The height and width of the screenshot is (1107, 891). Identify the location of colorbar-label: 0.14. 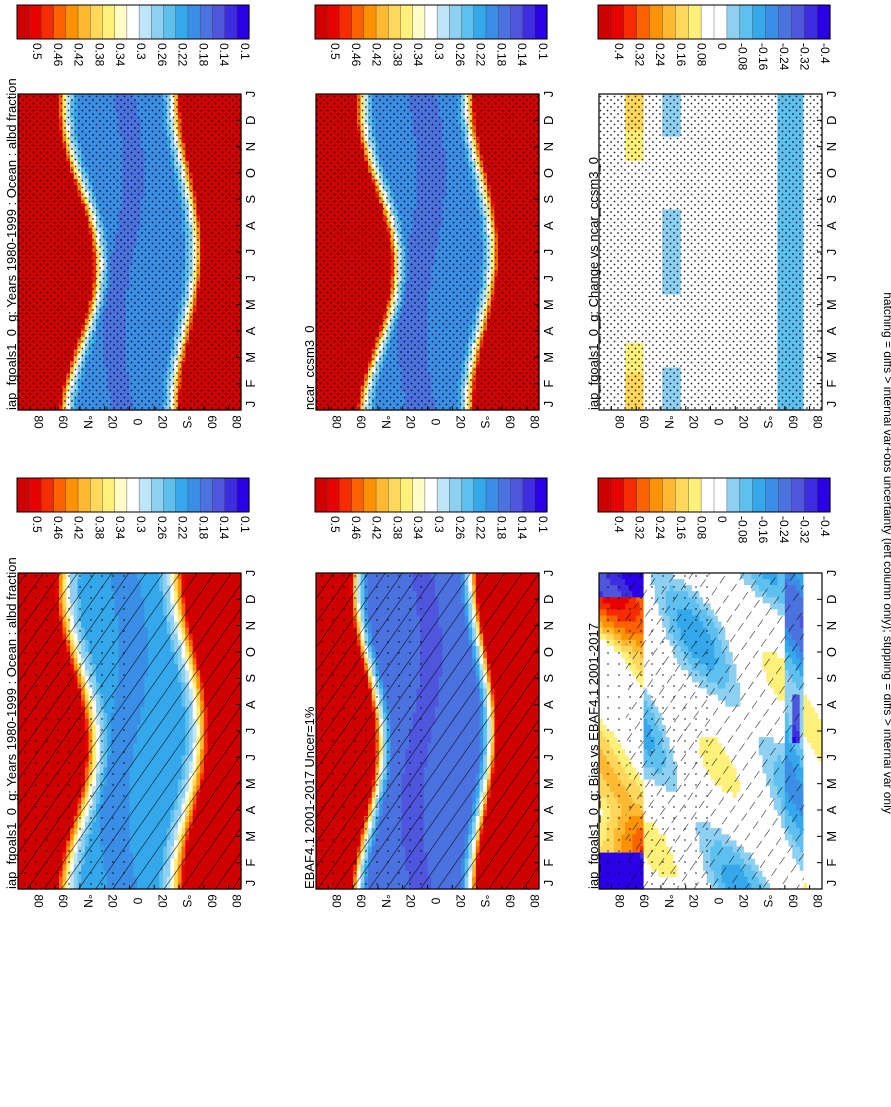
(224, 528).